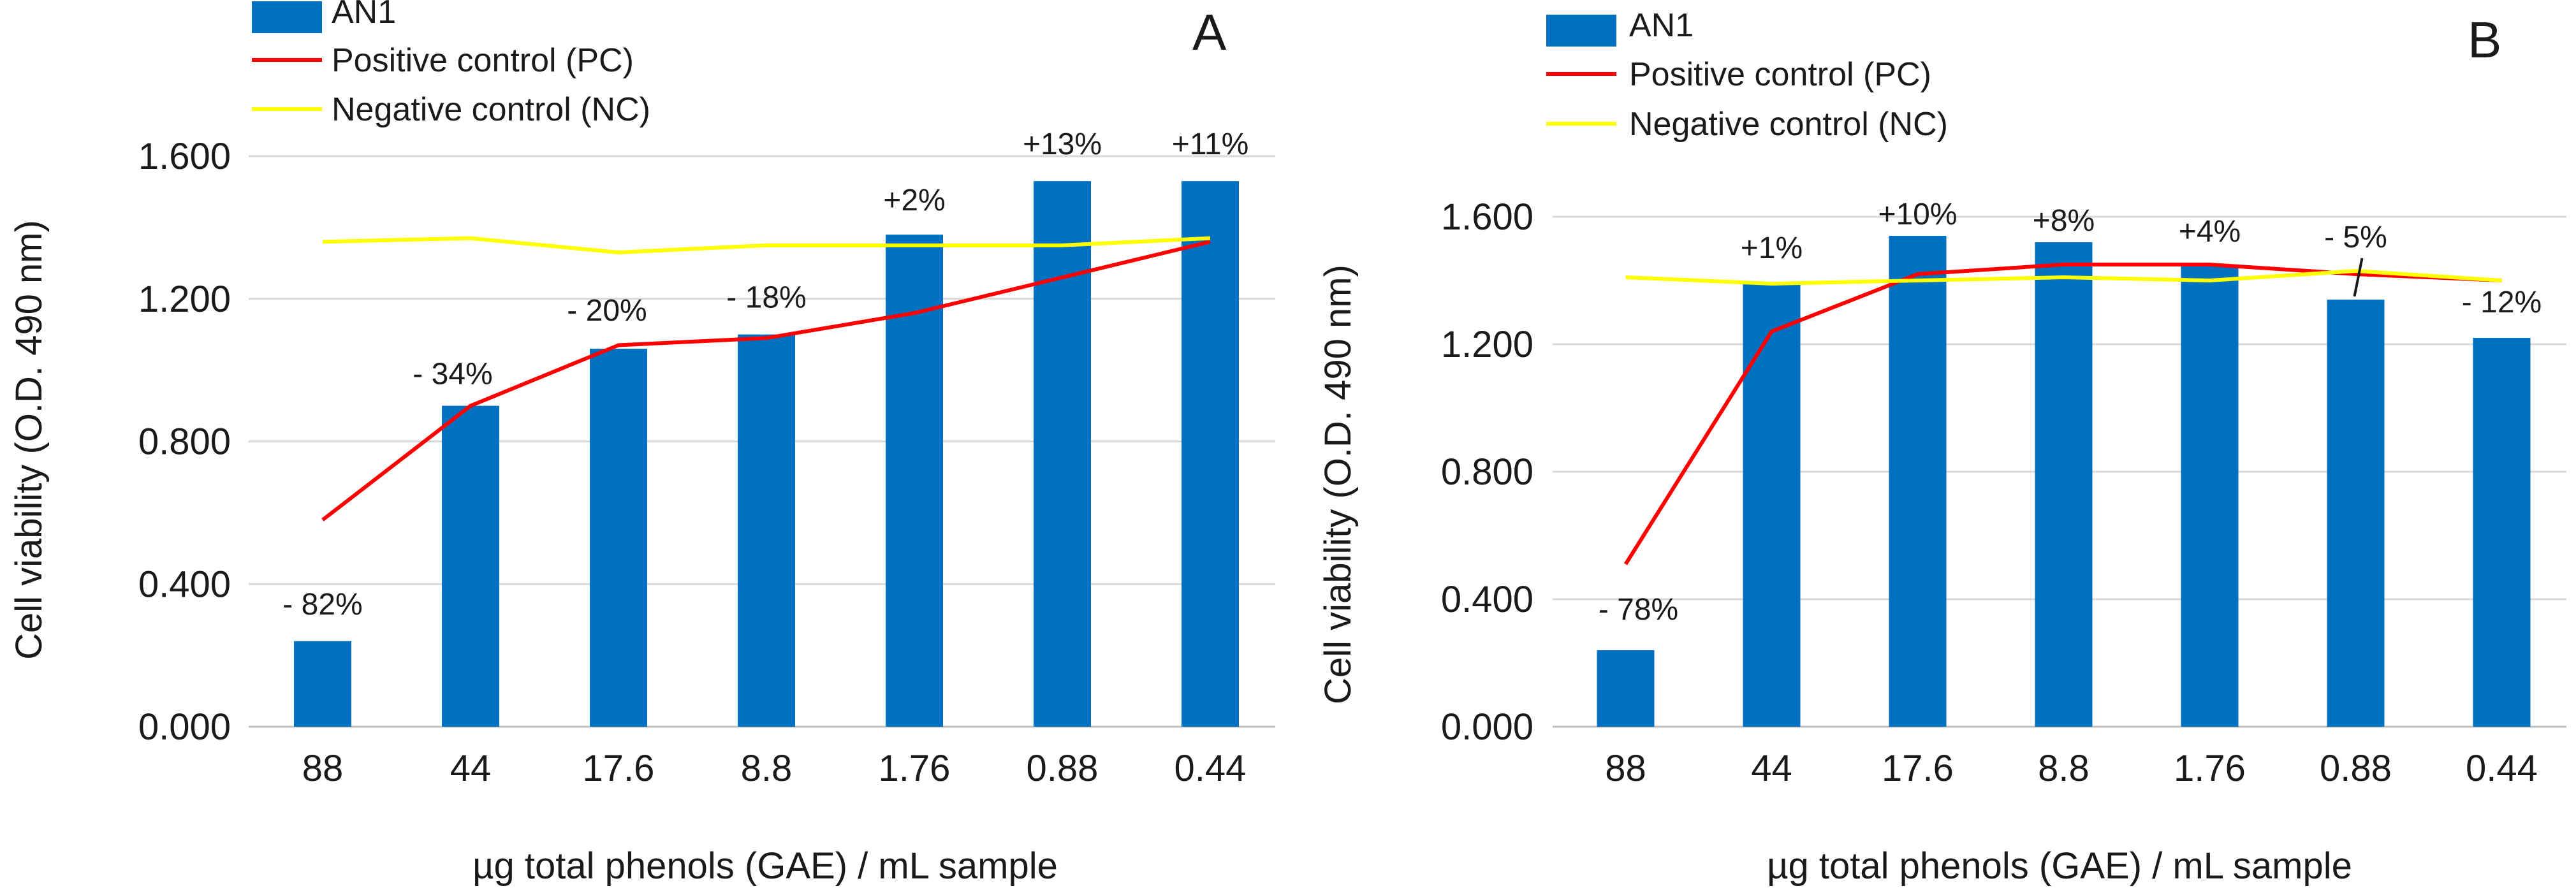  What do you see at coordinates (1917, 214) in the screenshot?
I see `data-label: +10%` at bounding box center [1917, 214].